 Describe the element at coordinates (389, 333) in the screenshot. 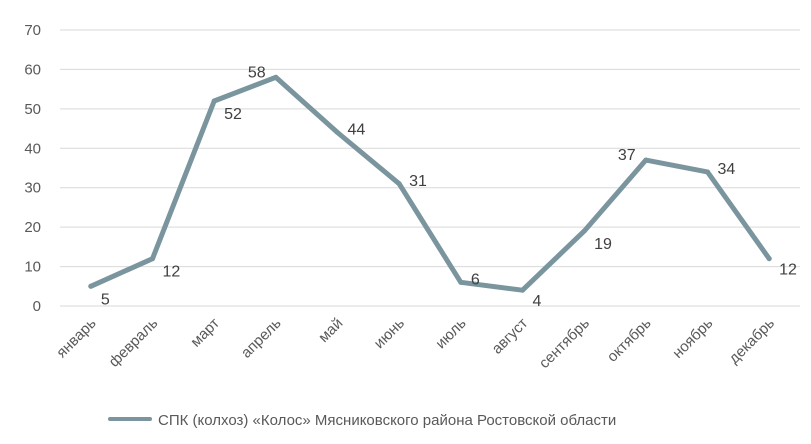

I see `x-tick-label: июнь` at that location.